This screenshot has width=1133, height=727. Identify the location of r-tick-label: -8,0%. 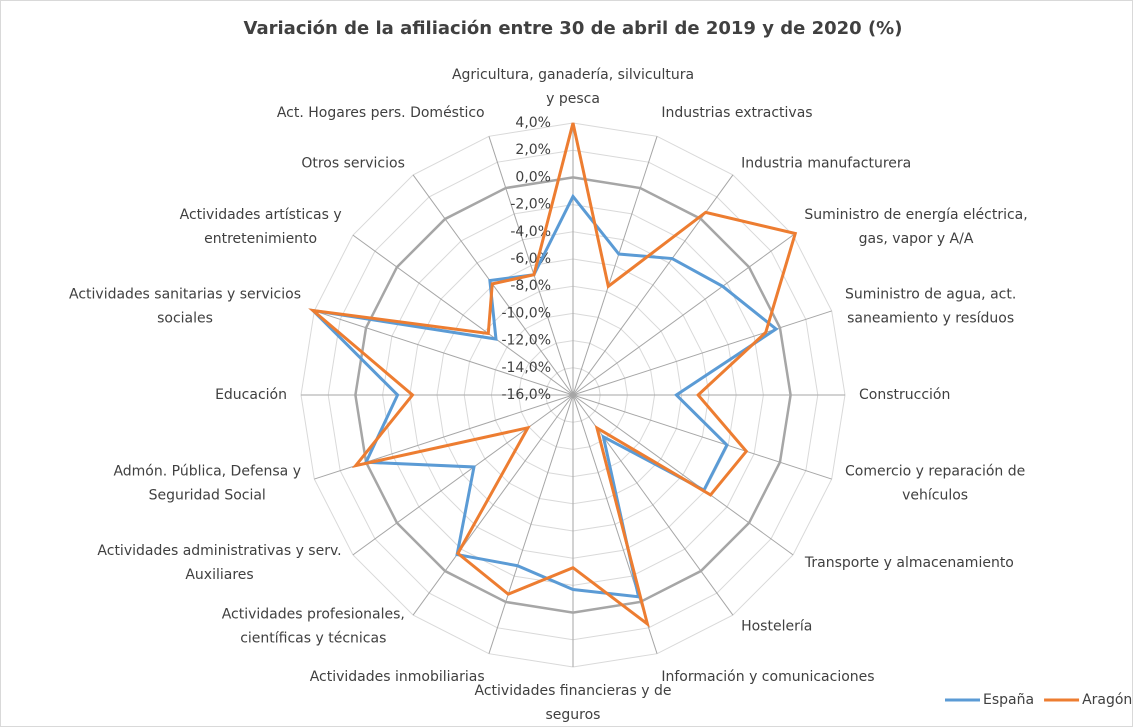
(530, 286).